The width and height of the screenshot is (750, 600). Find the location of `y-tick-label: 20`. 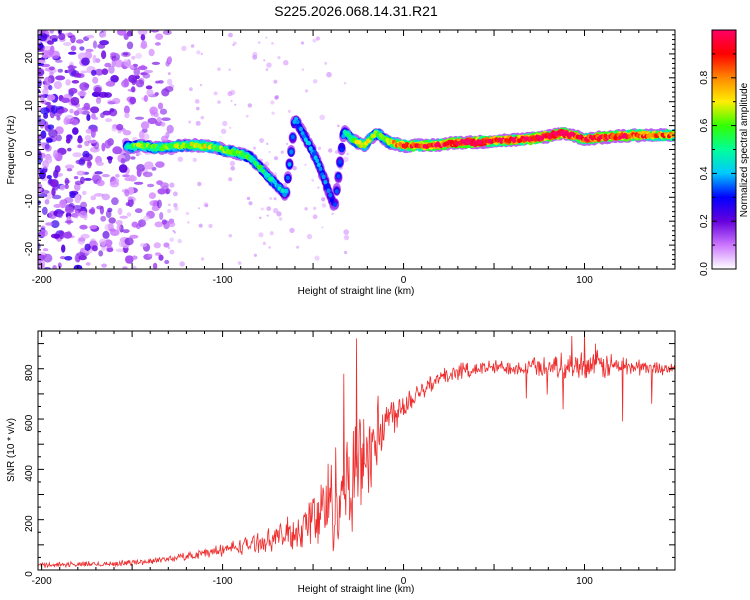

y-tick-label: 20 is located at coordinates (29, 58).